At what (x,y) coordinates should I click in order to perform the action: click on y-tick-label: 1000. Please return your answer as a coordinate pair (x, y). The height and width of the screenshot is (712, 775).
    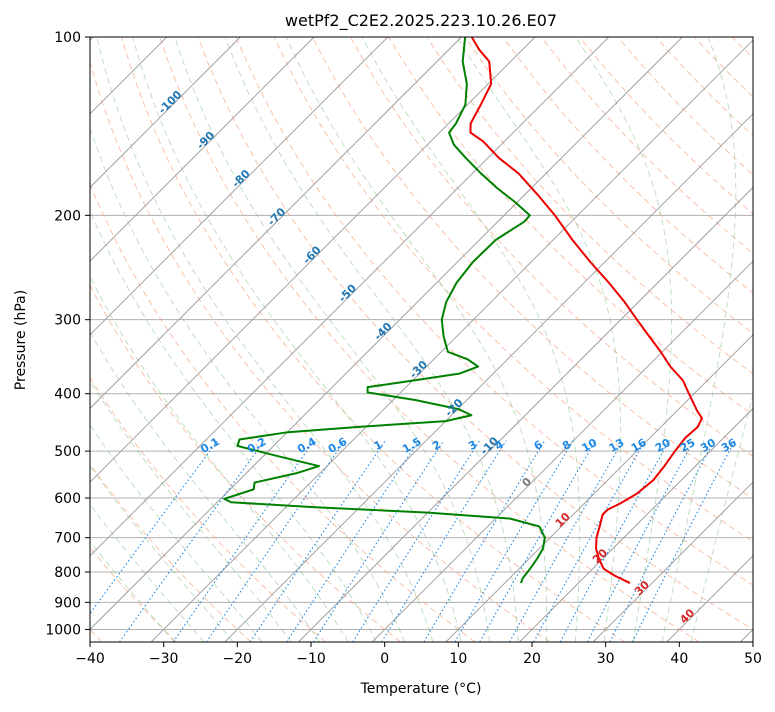
    Looking at the image, I should click on (63, 630).